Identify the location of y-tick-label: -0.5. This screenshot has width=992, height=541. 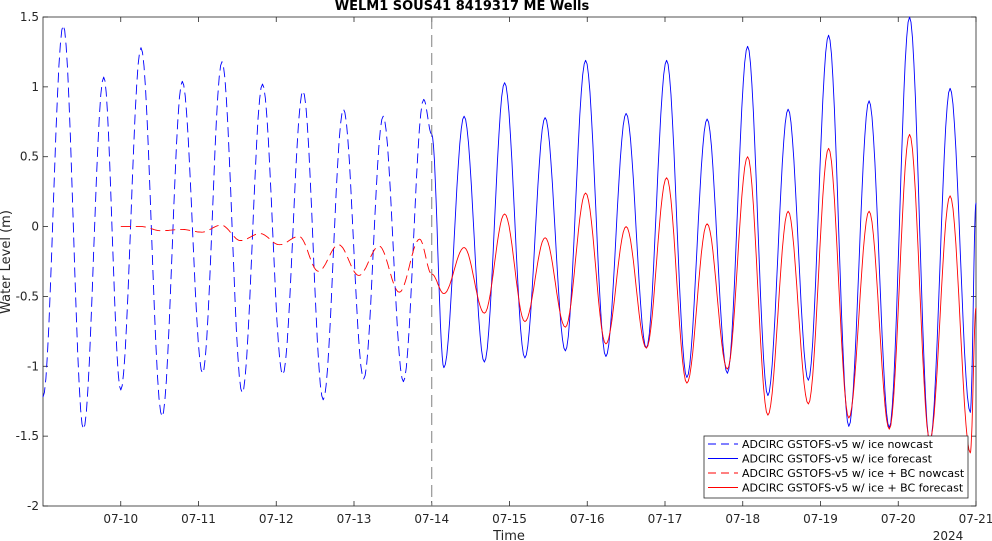
(27, 296).